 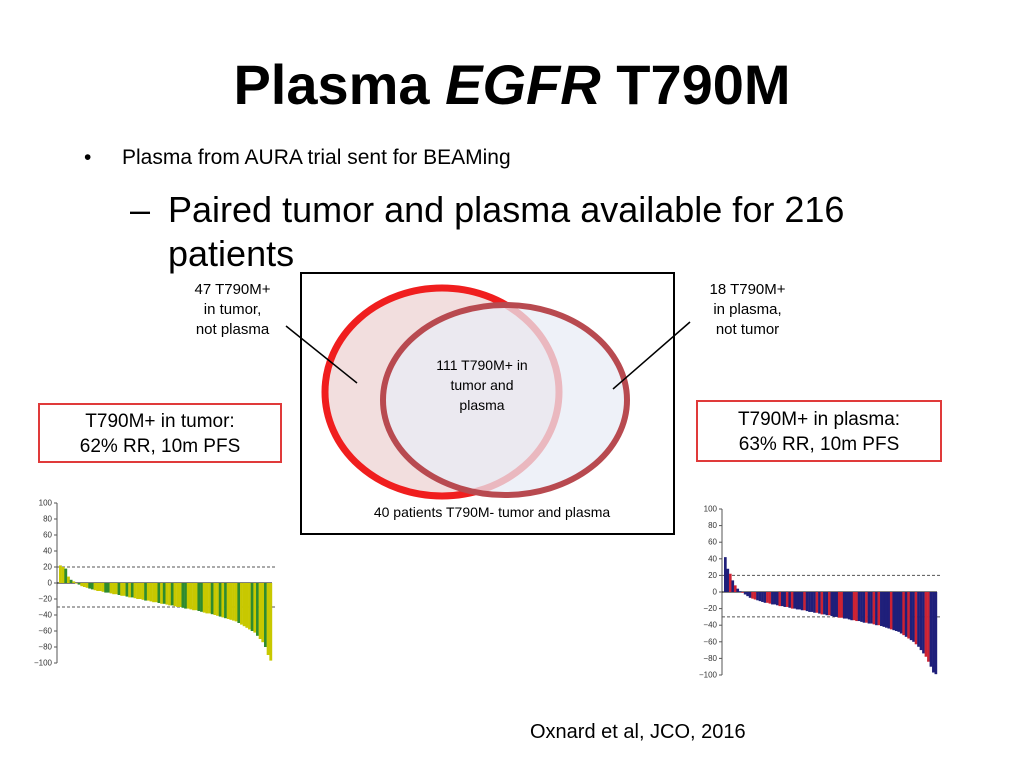 I want to click on plasma-only-line-2: in plasma,, so click(x=747, y=309).